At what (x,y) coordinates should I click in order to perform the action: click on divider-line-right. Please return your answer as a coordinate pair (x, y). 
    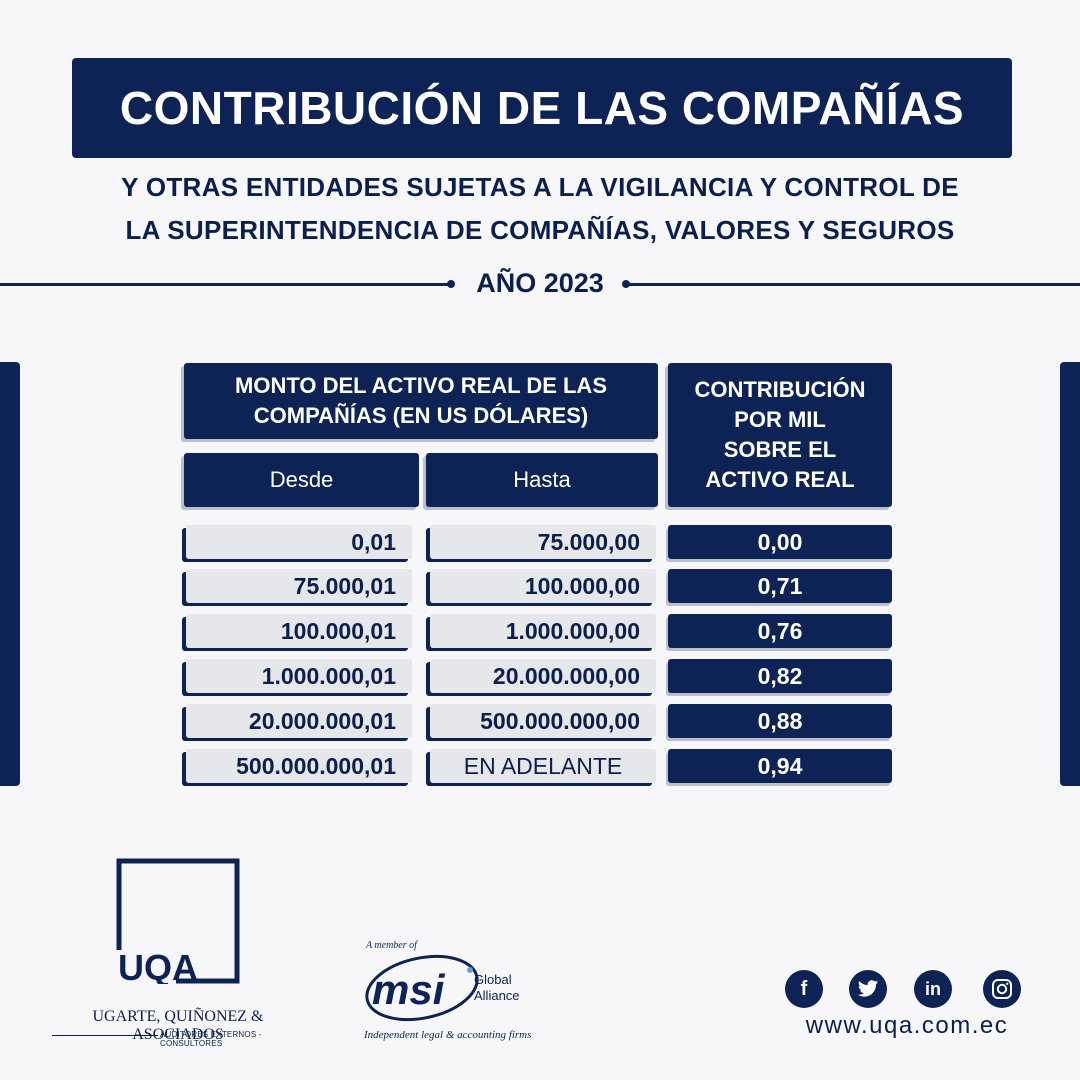
    Looking at the image, I should click on (854, 284).